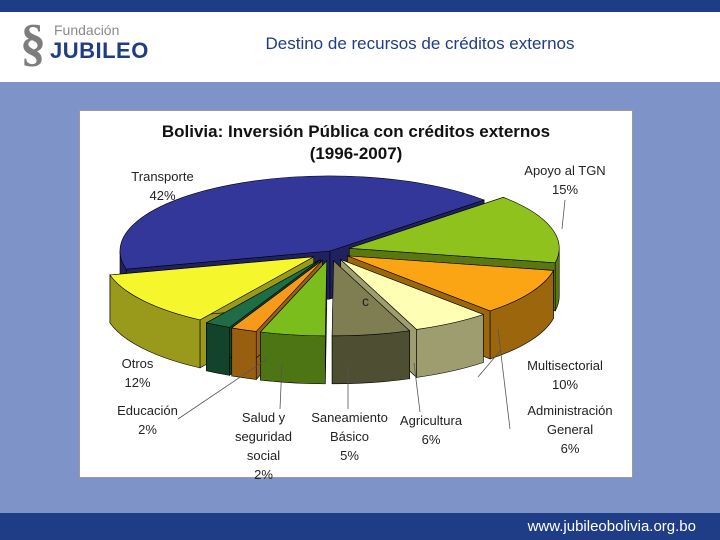 The image size is (720, 540). What do you see at coordinates (263, 417) in the screenshot?
I see `data-label-line: Salud y` at bounding box center [263, 417].